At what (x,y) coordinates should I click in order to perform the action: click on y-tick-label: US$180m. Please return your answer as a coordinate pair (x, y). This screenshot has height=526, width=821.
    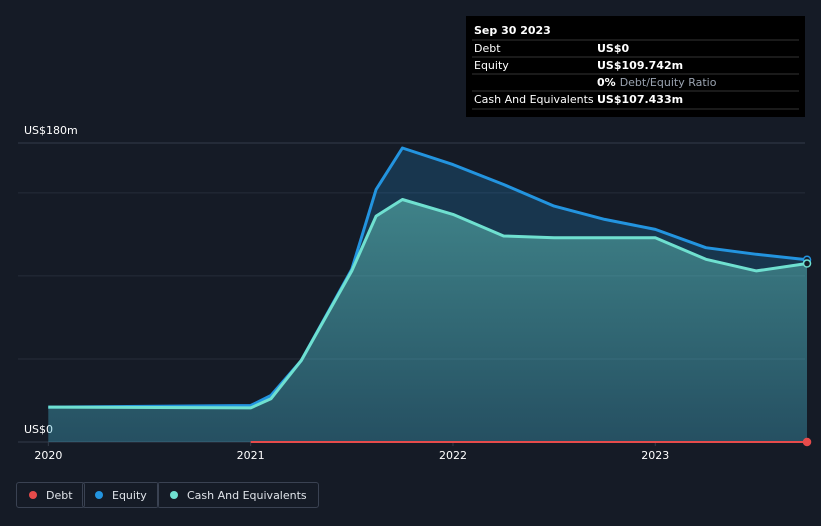
    Looking at the image, I should click on (51, 130).